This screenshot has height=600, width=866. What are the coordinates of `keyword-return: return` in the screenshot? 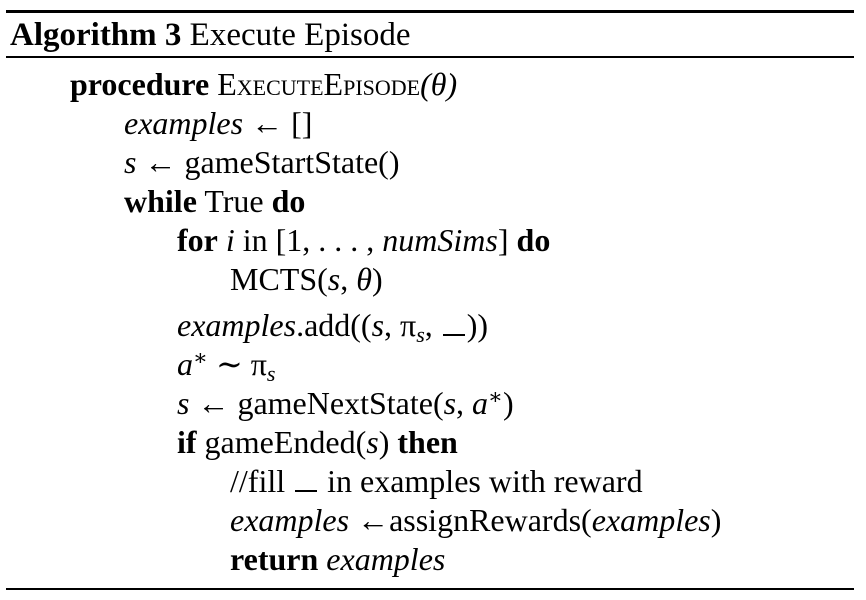 It's located at (274, 559).